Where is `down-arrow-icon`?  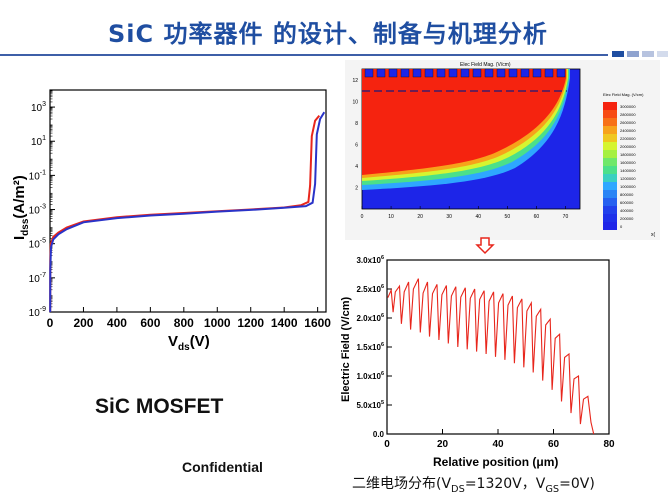
down-arrow-icon is located at coordinates (485, 246).